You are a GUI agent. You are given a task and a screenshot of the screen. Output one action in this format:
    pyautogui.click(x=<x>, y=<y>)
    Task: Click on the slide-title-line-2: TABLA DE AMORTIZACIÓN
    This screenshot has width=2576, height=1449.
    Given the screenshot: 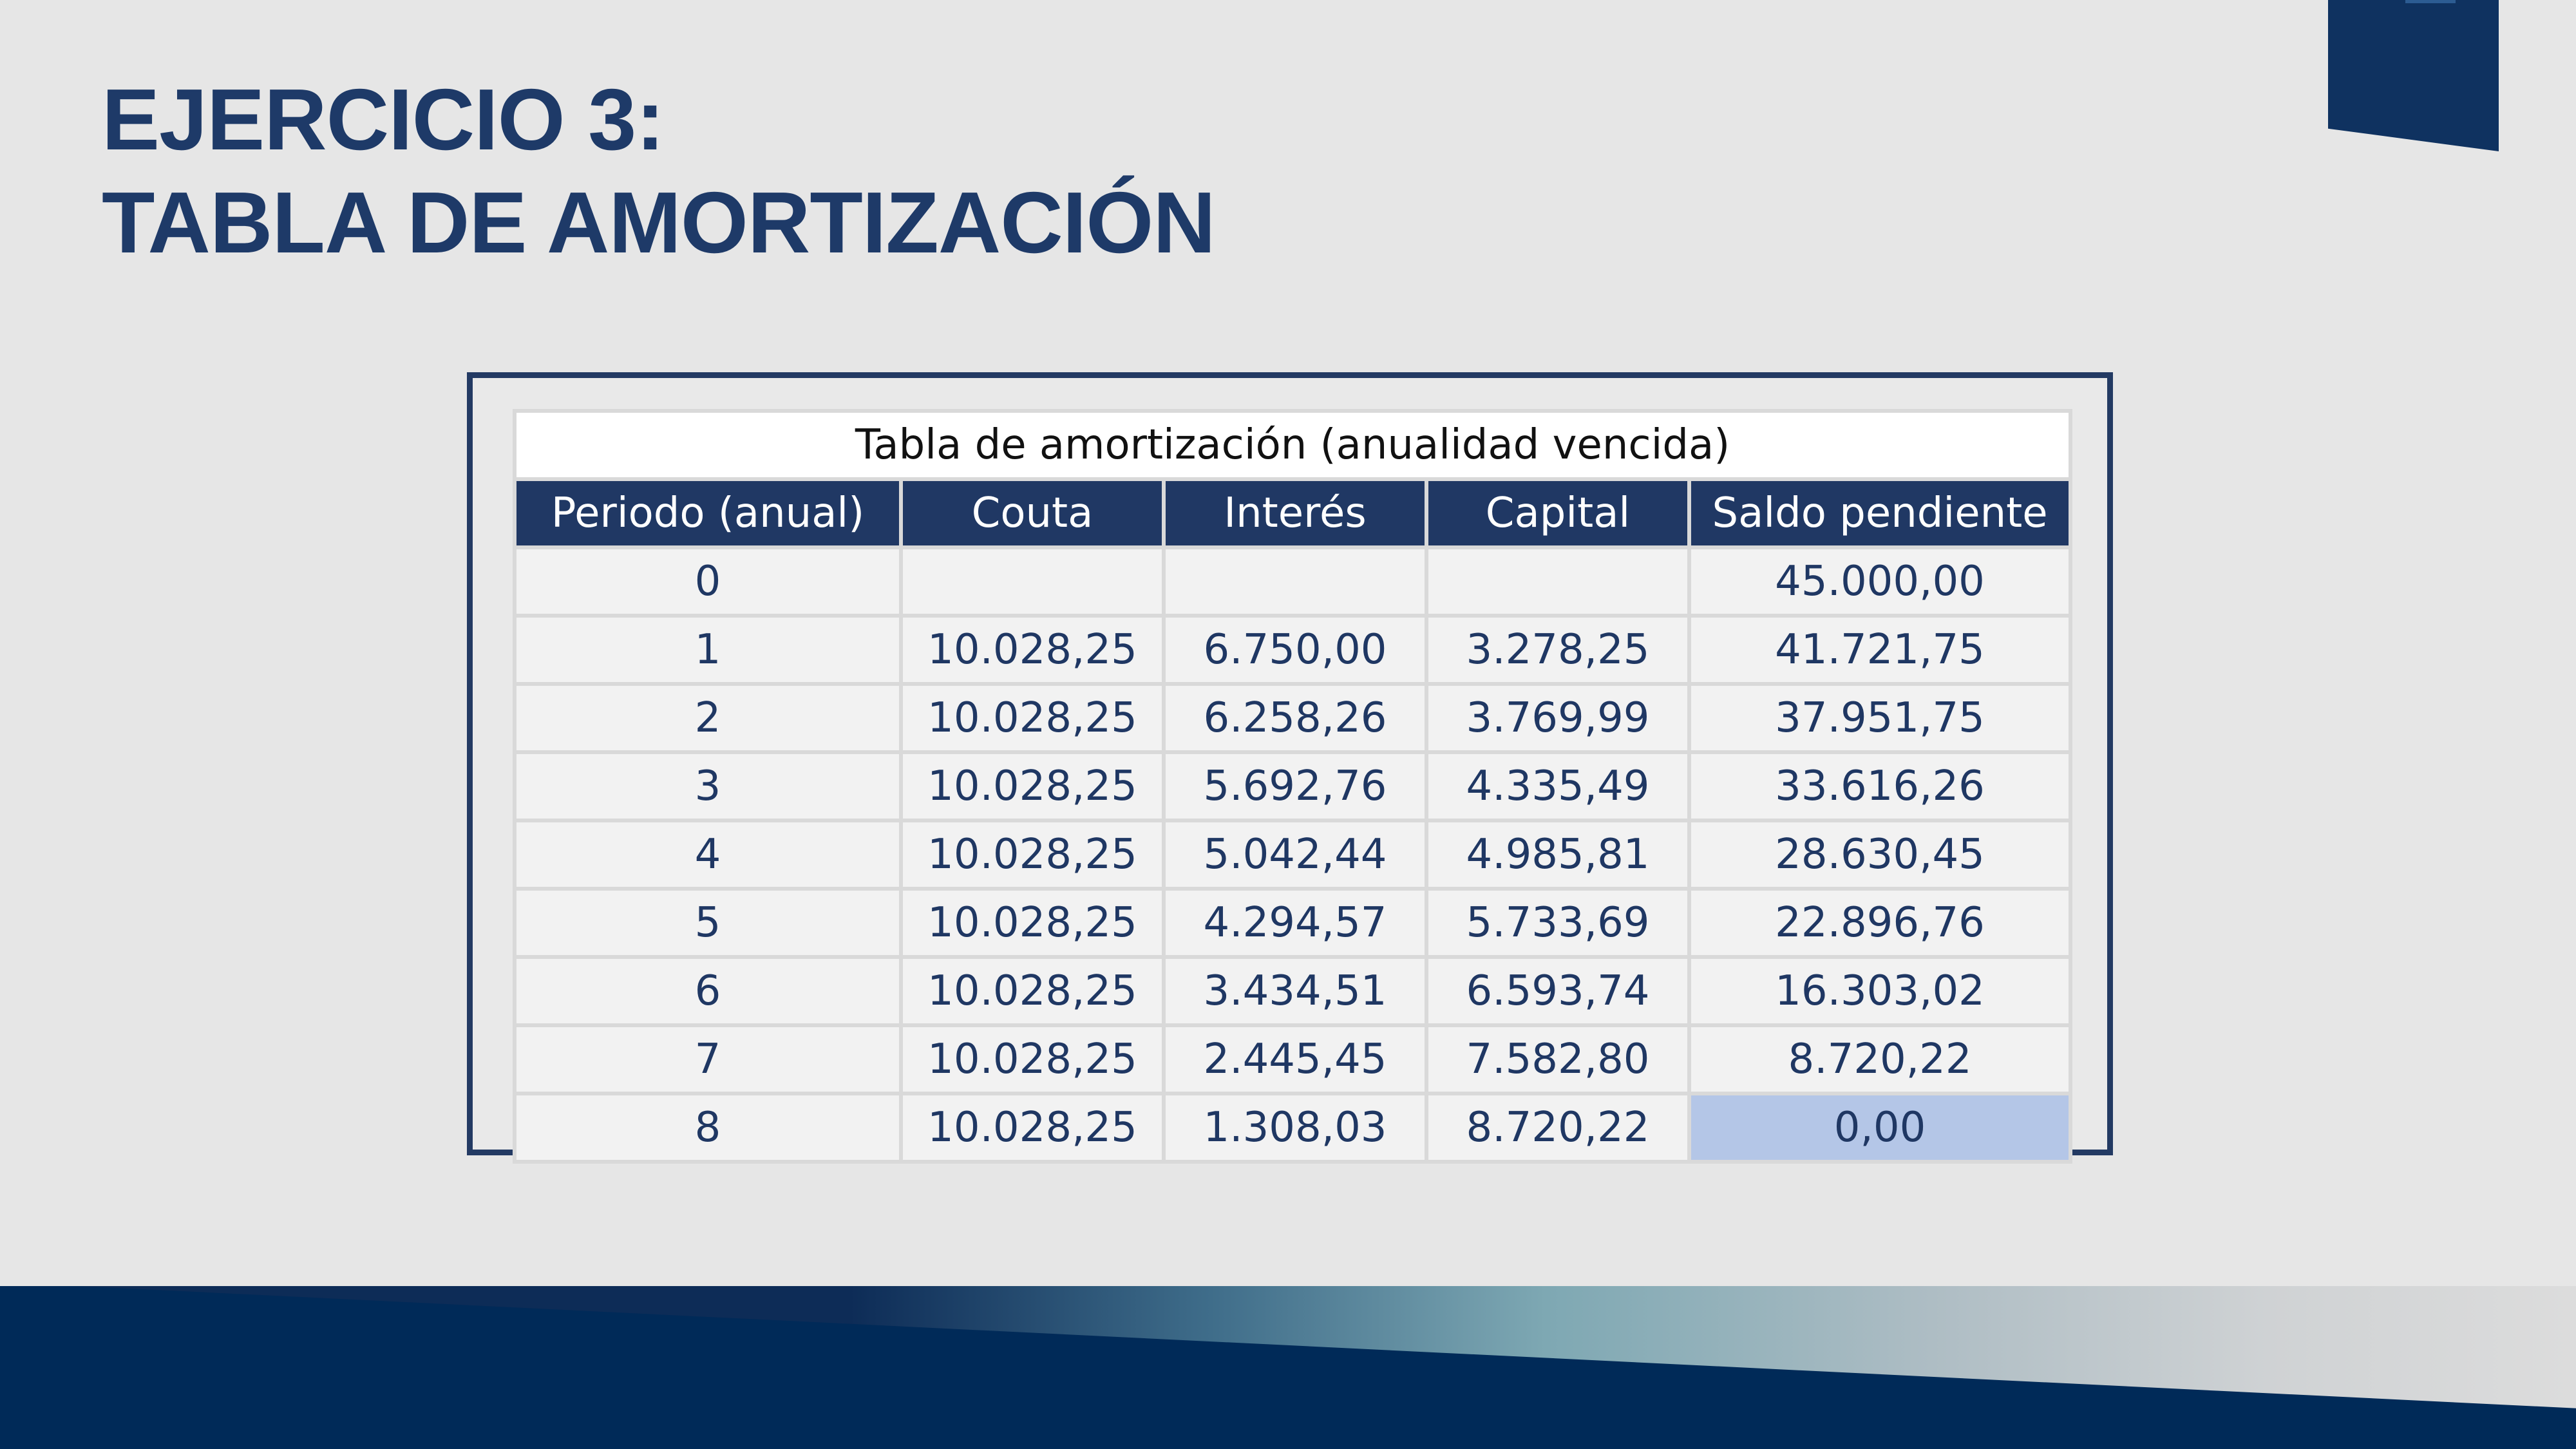 What is the action you would take?
    pyautogui.click(x=659, y=223)
    